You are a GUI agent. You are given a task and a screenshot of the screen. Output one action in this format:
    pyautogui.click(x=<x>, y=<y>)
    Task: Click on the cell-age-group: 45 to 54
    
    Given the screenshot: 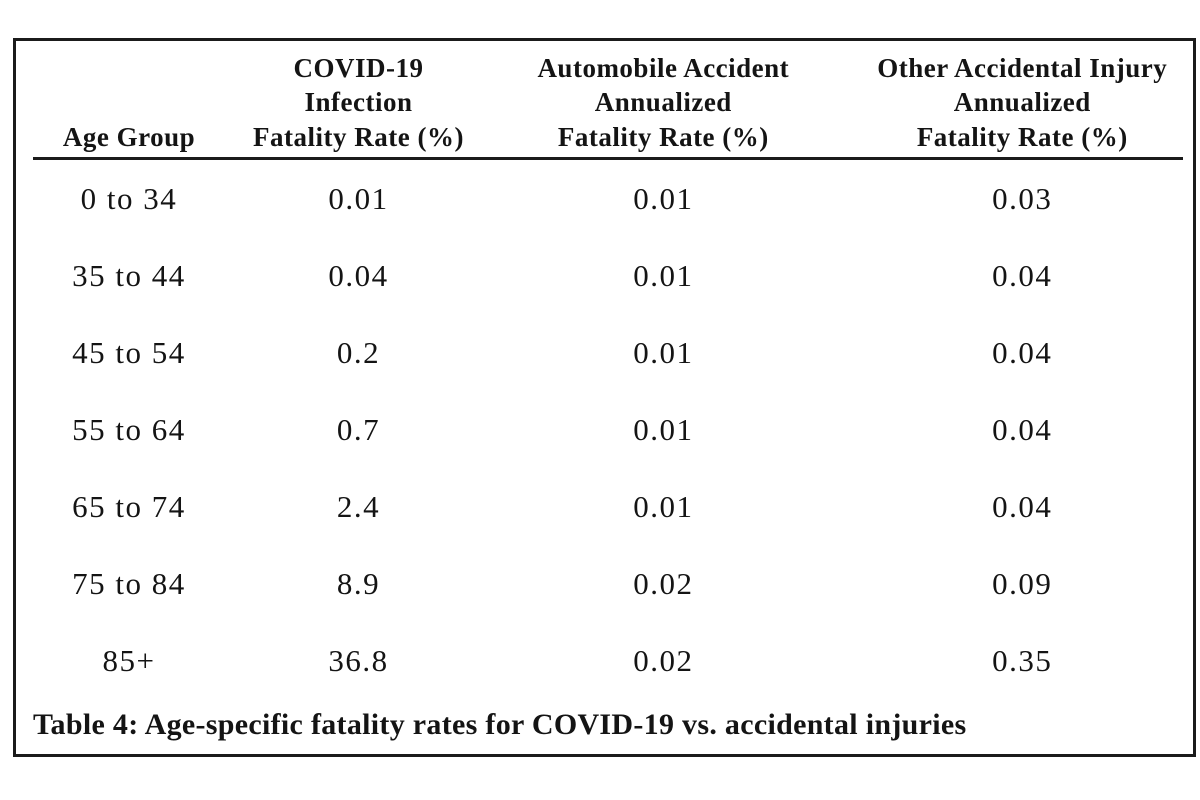 What is the action you would take?
    pyautogui.click(x=129, y=352)
    